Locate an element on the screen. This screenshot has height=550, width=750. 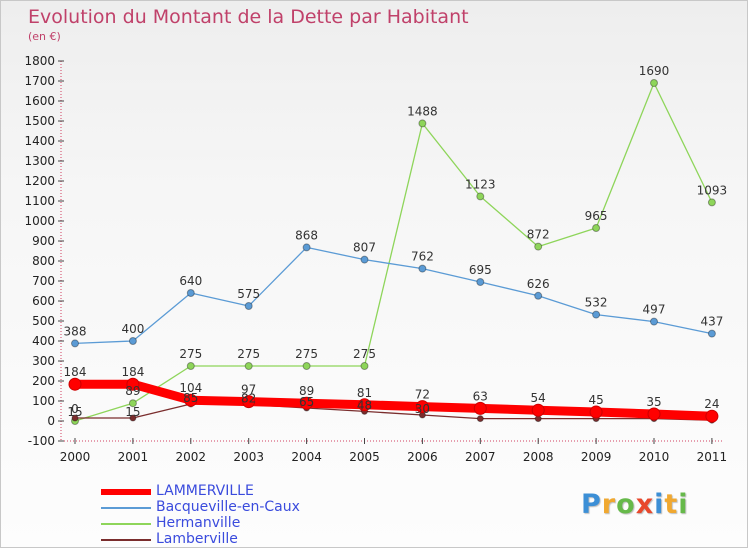
data-point-lammerville-2011 is located at coordinates (712, 416).